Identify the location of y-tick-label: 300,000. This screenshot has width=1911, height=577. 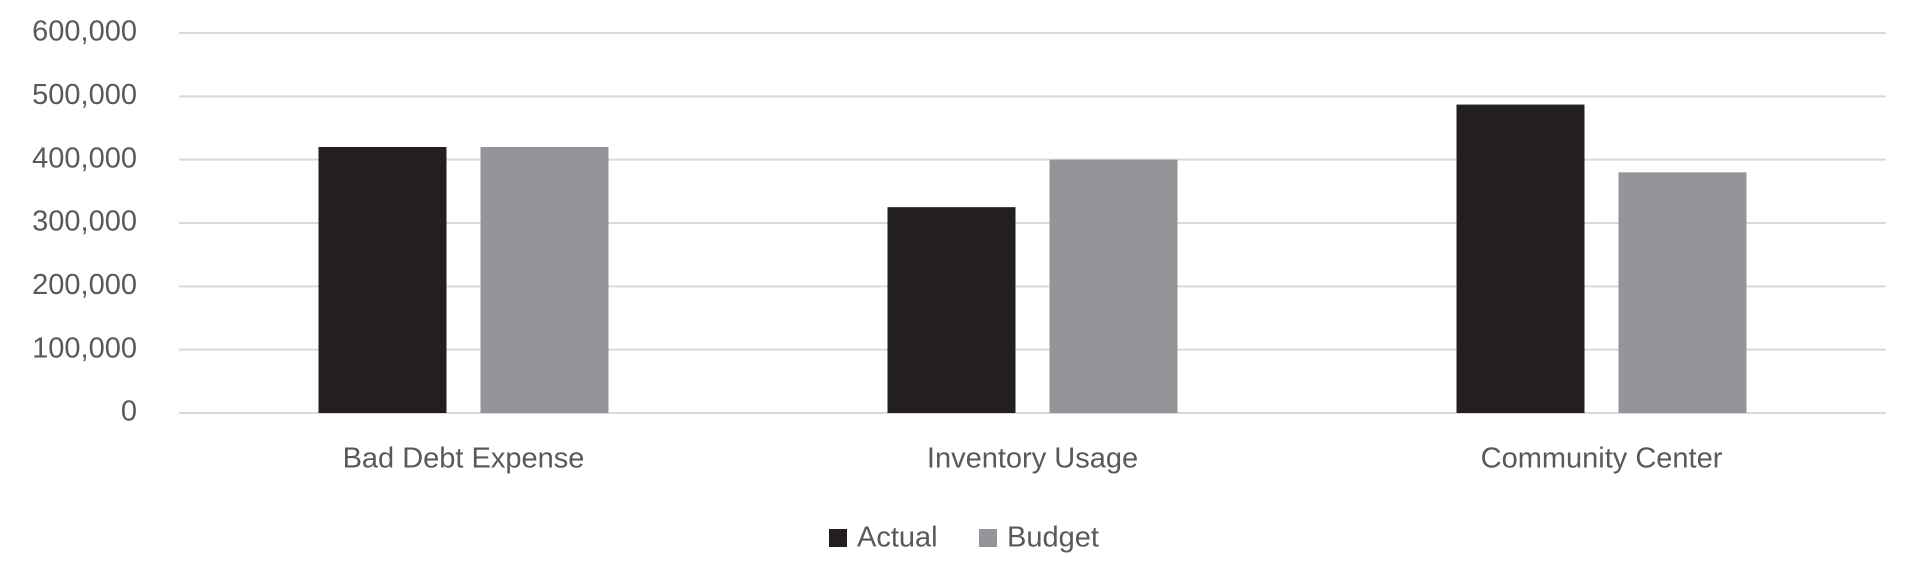
(84, 222).